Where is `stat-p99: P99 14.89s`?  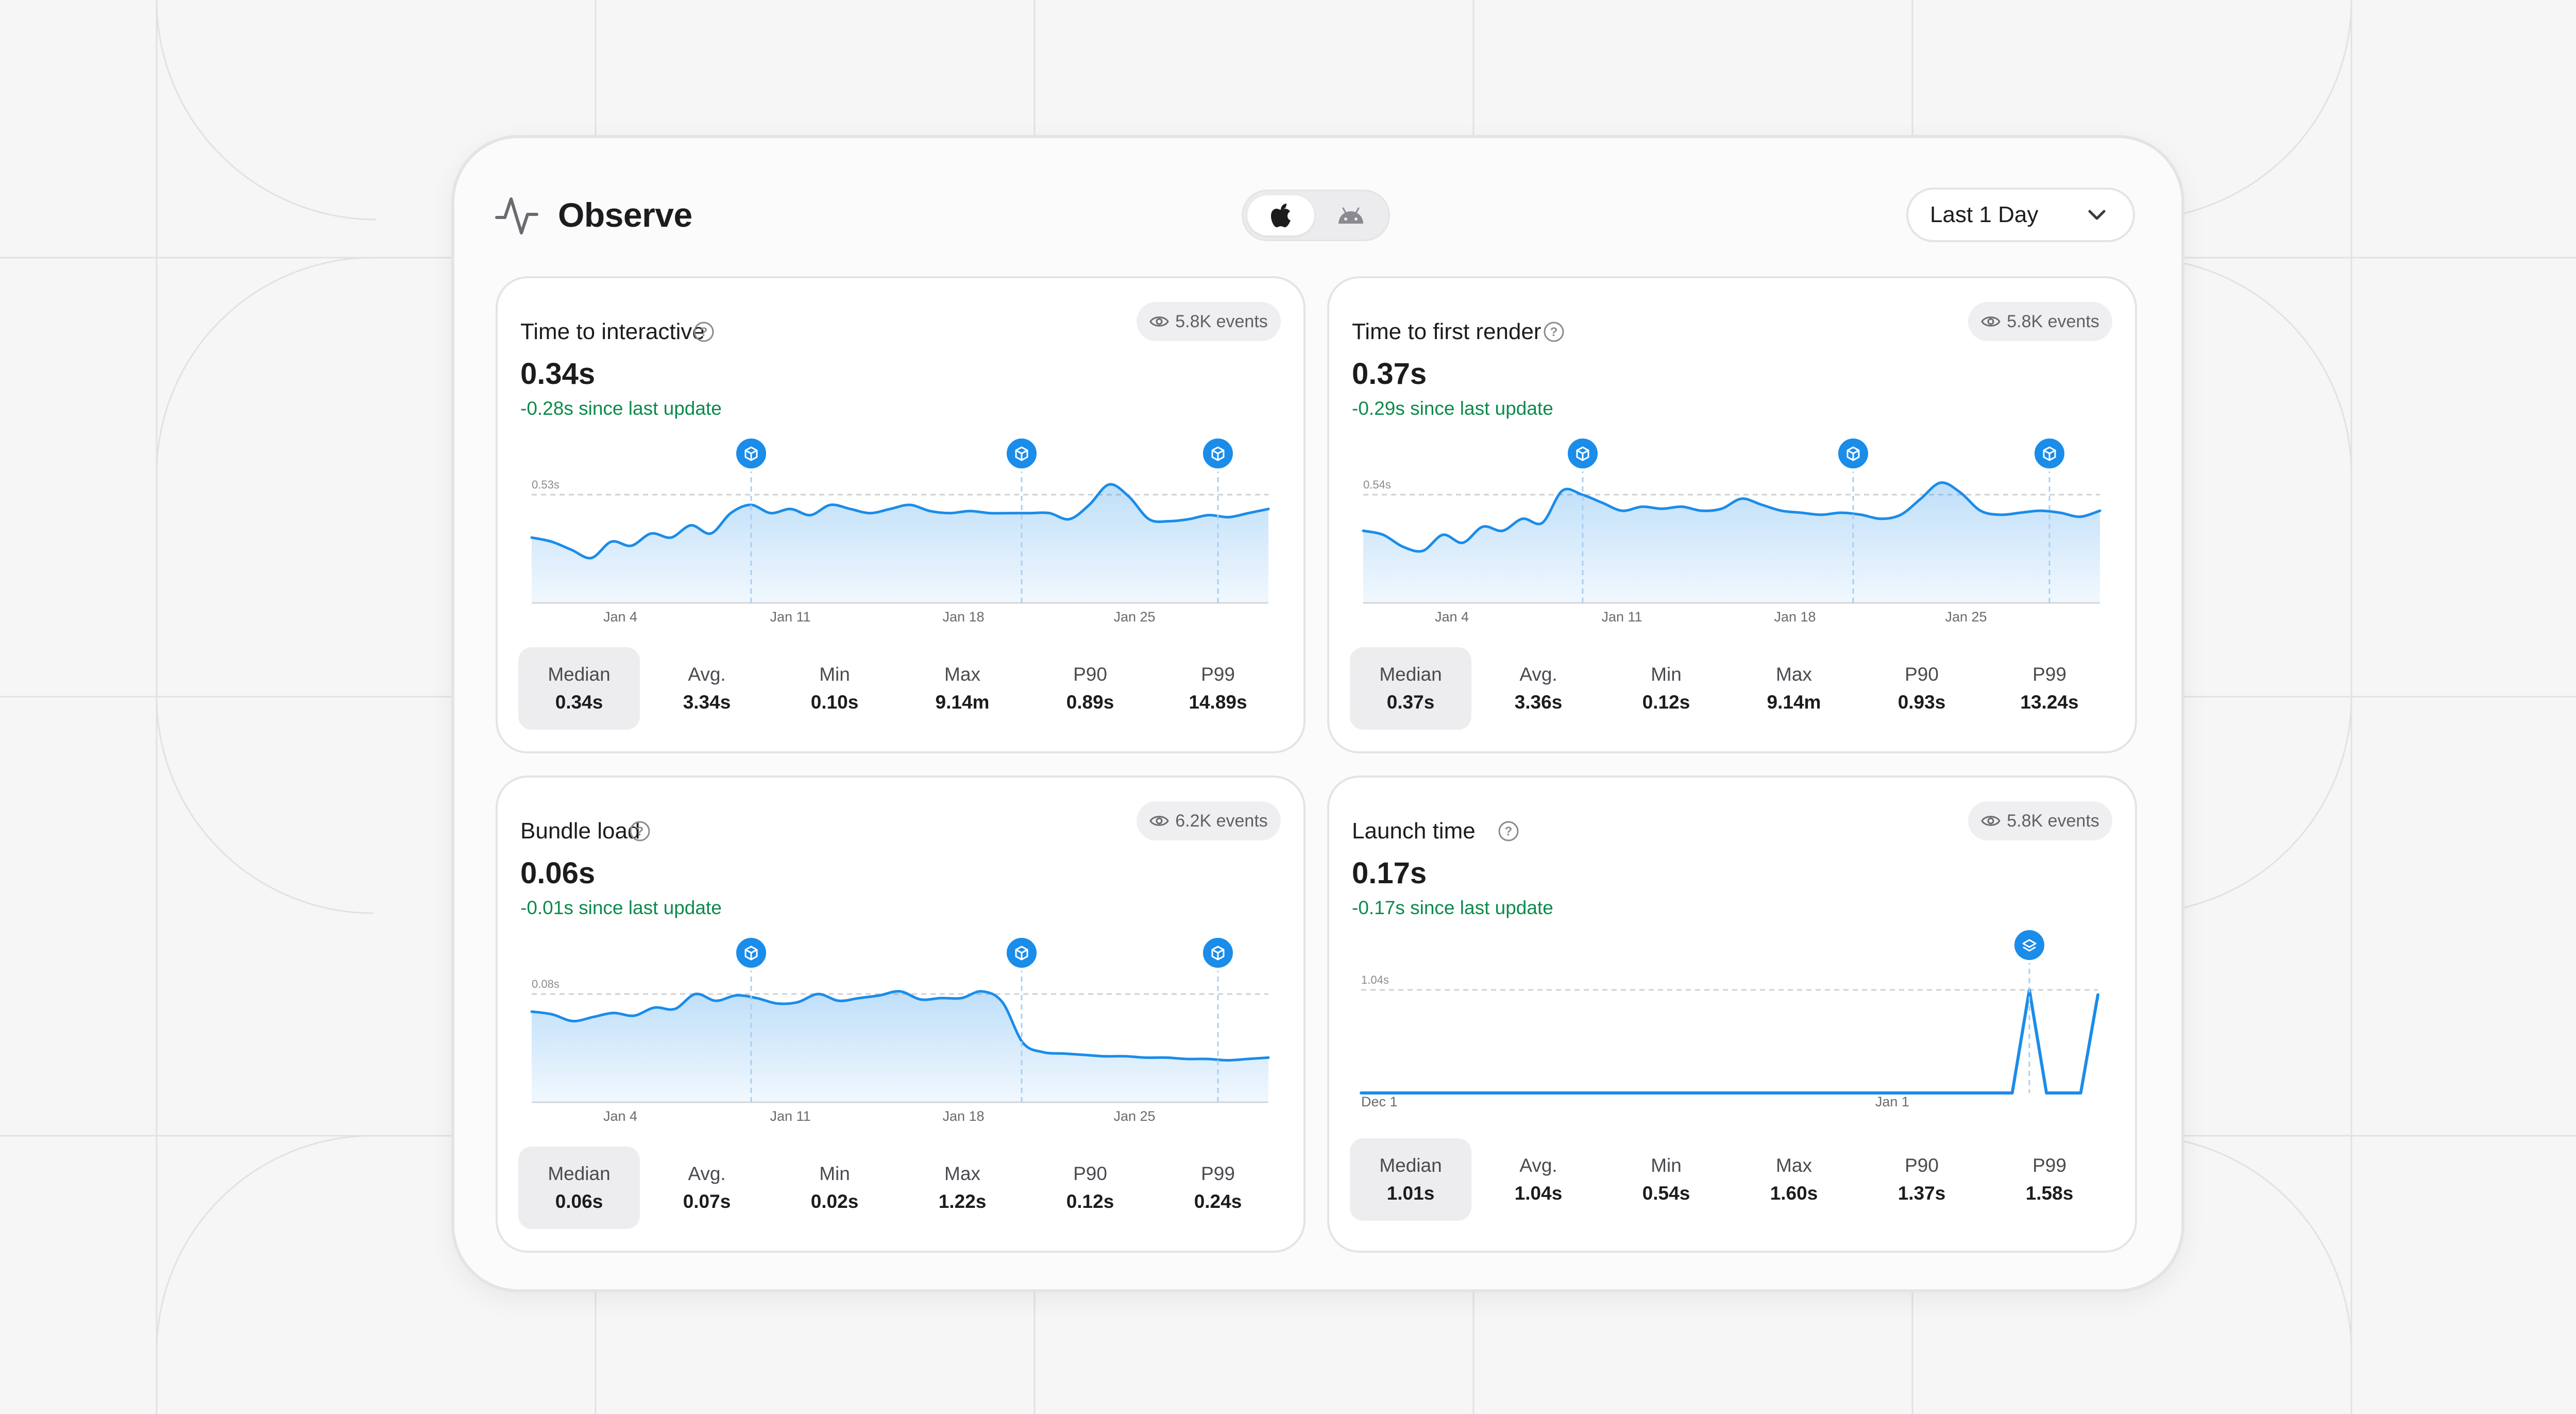 stat-p99: P99 14.89s is located at coordinates (1218, 688).